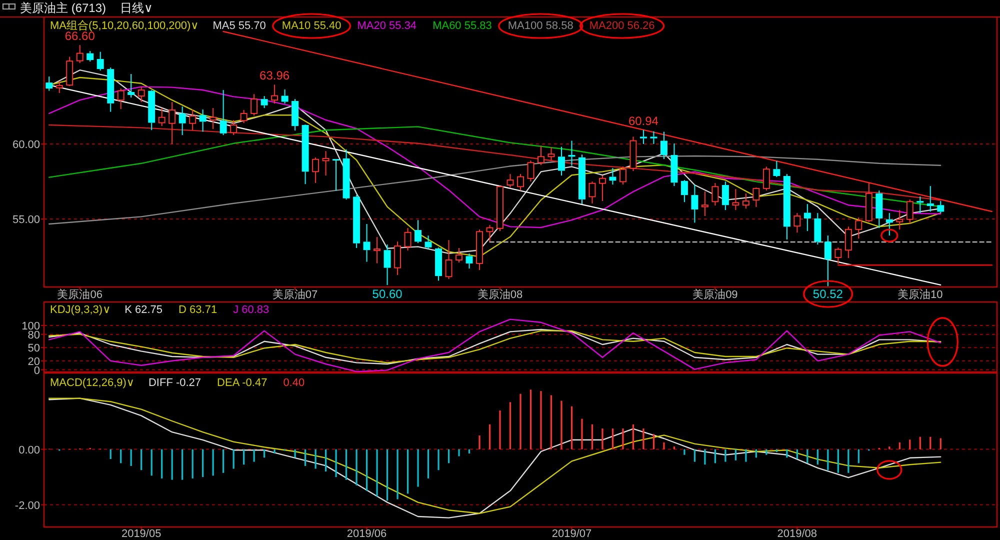 The image size is (1000, 540). Describe the element at coordinates (387, 26) in the screenshot. I see `text: MA20 55.34` at that location.